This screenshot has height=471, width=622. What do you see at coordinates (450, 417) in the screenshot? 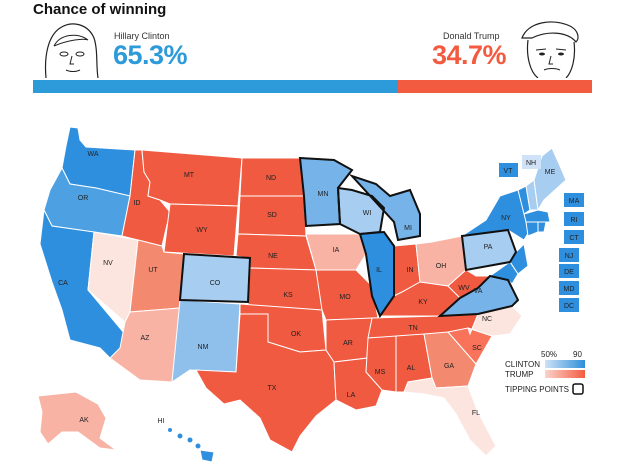
I see `state-FL` at bounding box center [450, 417].